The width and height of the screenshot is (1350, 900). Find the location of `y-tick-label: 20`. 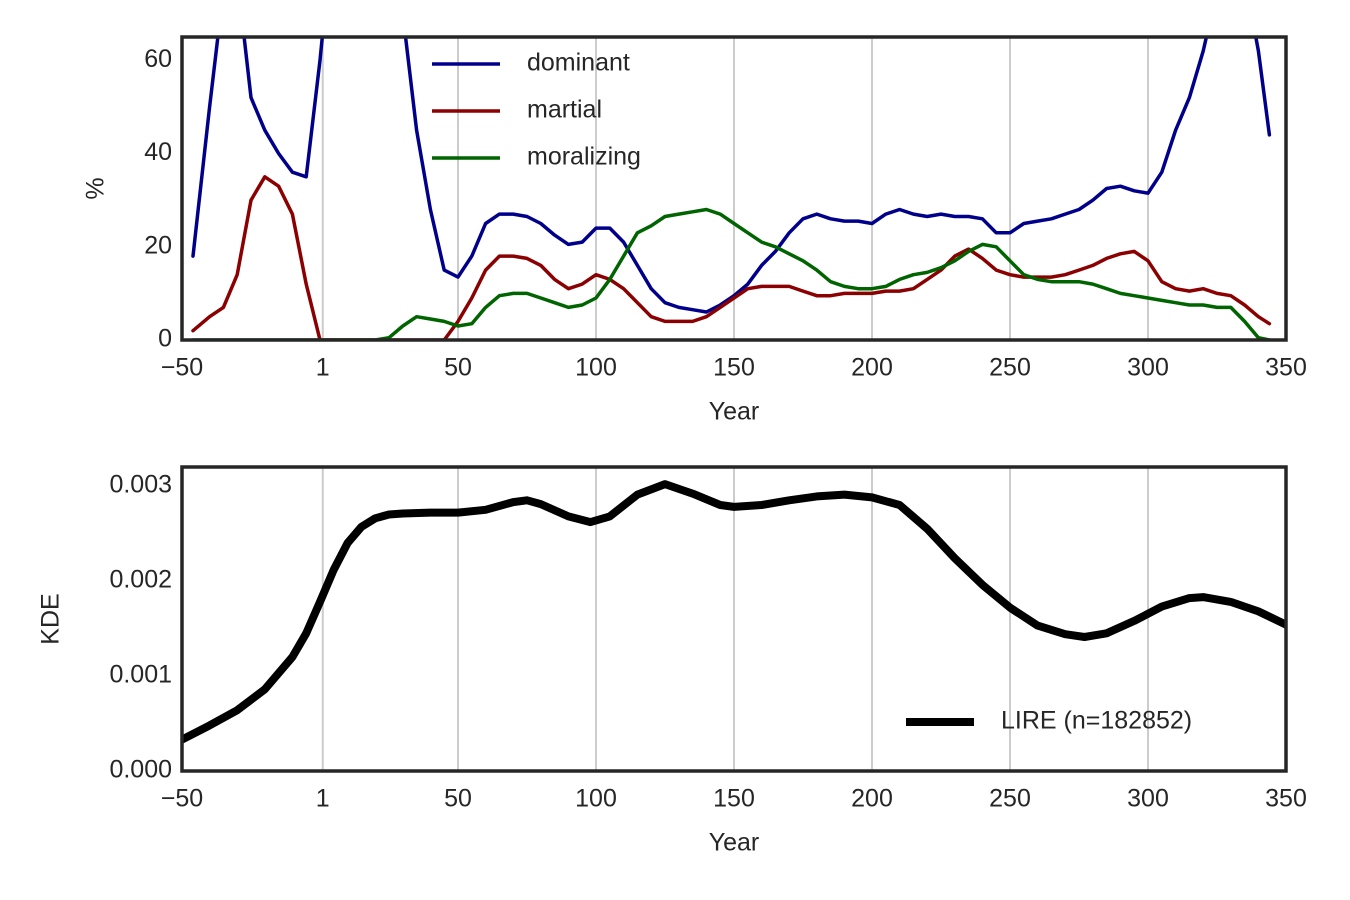

y-tick-label: 20 is located at coordinates (158, 245).